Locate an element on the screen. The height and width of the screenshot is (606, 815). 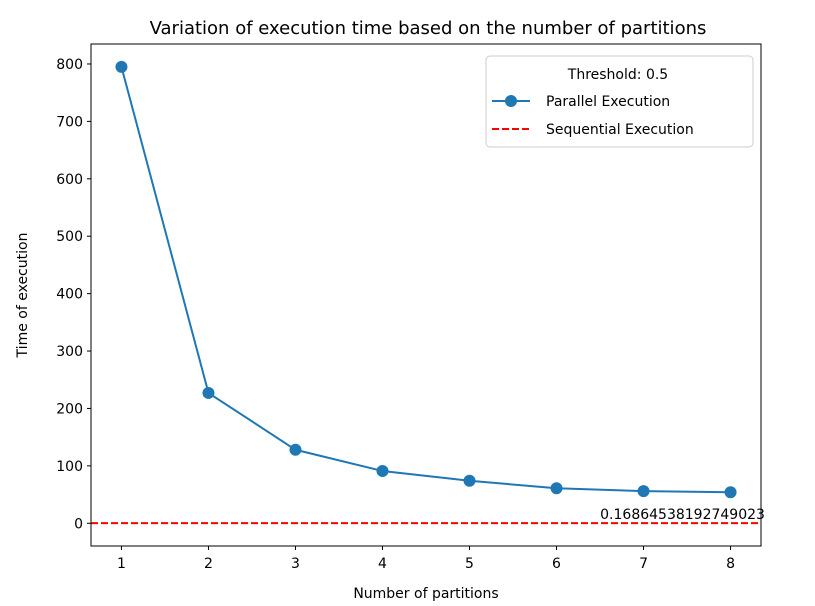
x-tick-label: 5 is located at coordinates (469, 564).